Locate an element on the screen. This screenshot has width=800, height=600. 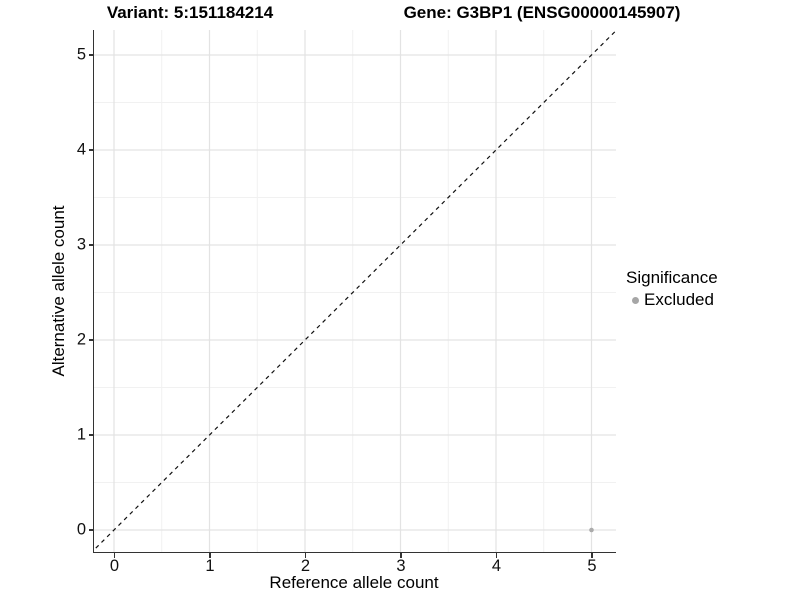
legend: Significance Excluded is located at coordinates (672, 289).